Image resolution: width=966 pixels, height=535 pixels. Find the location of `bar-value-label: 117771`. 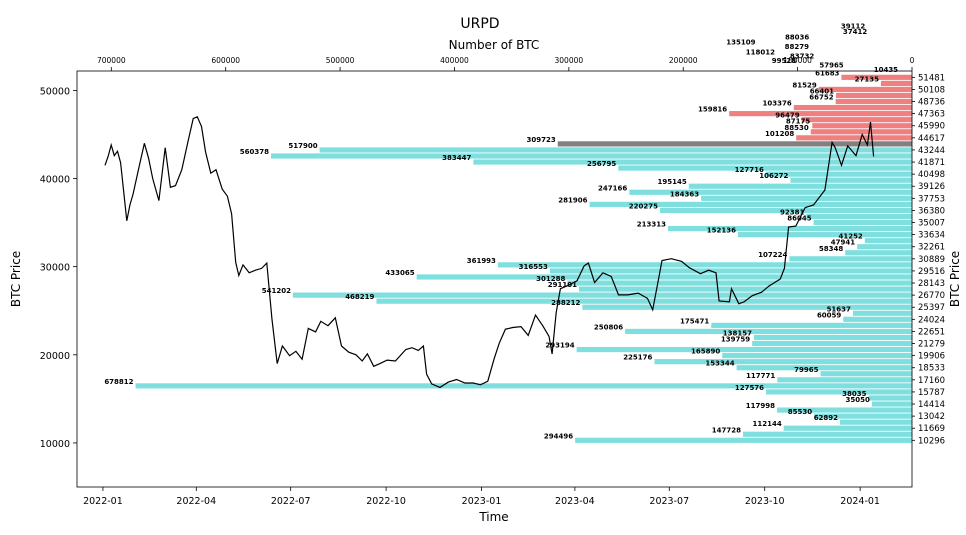

bar-value-label: 117771 is located at coordinates (760, 376).